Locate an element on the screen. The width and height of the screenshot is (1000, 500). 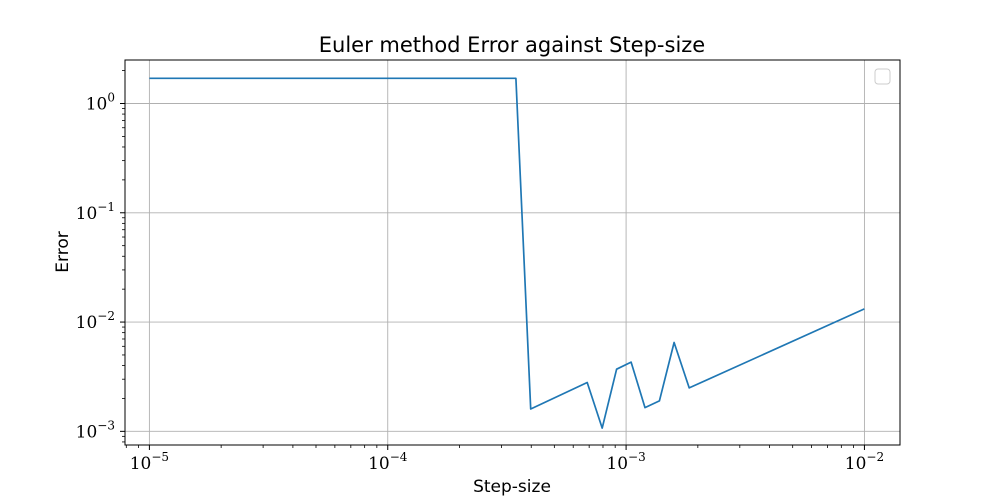
x-tick-label: 10⁻⁵ is located at coordinates (149, 462).